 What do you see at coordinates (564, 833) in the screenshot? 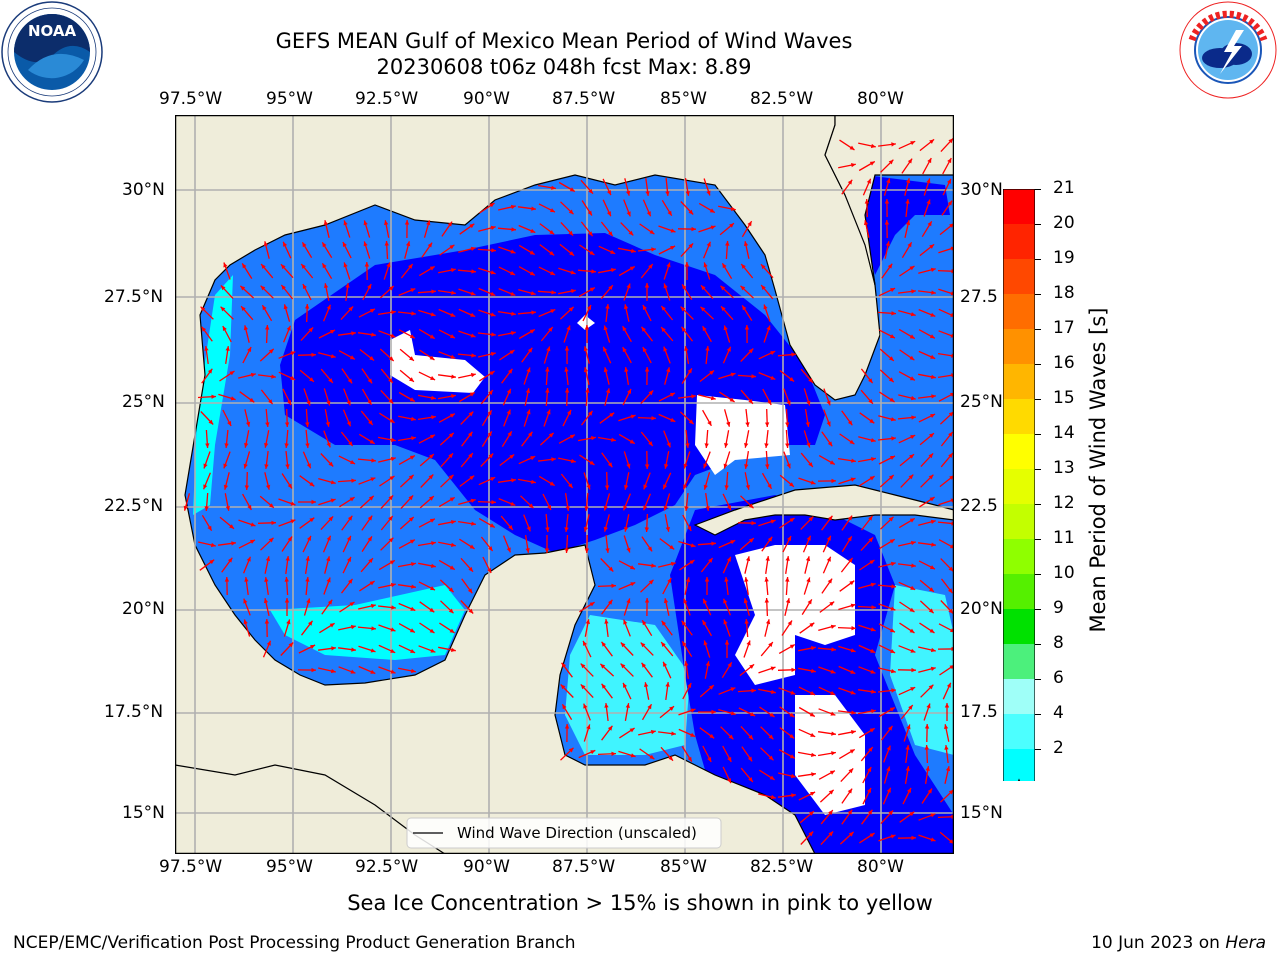
I see `map-legend: Wind Wave Direction (unscaled)` at bounding box center [564, 833].